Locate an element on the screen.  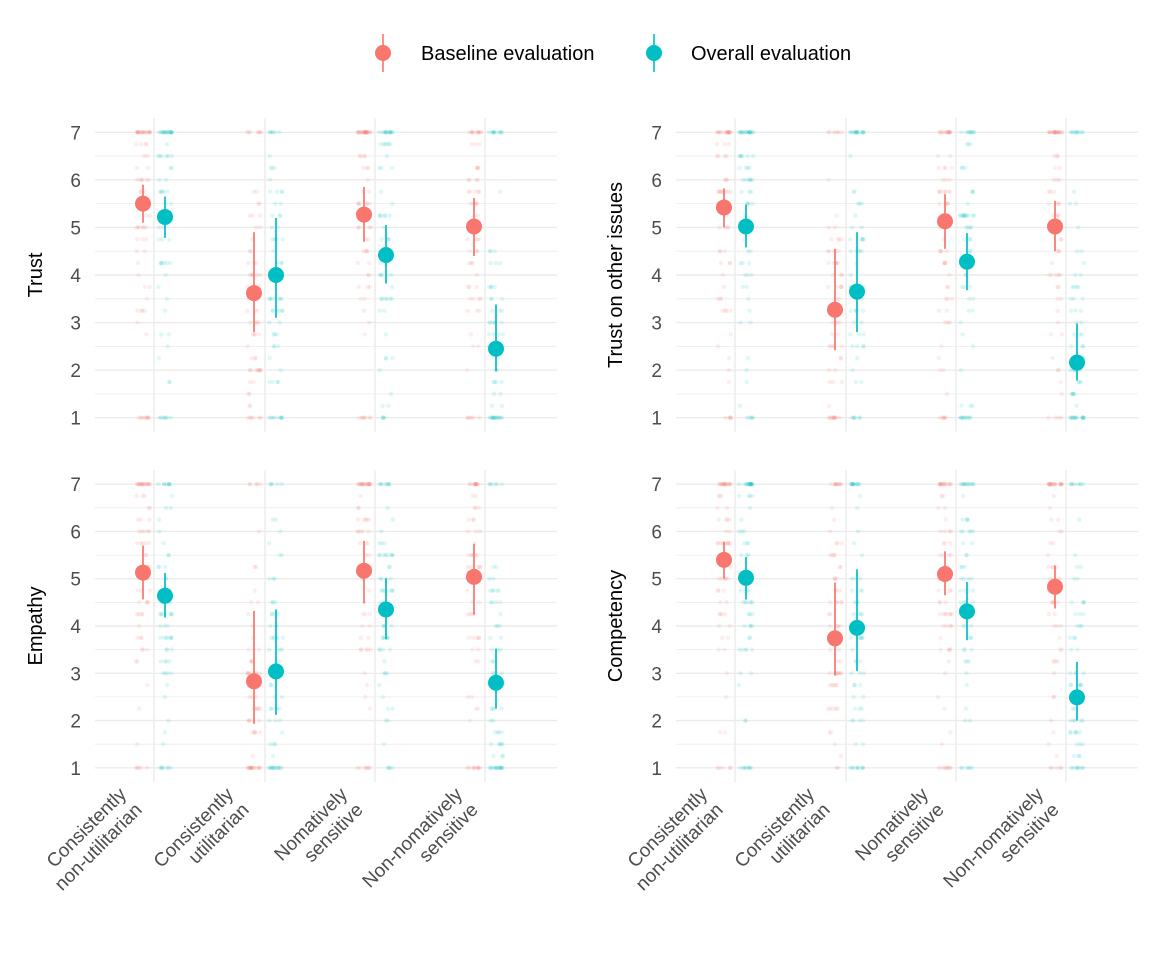
mean-point is located at coordinates (143, 203).